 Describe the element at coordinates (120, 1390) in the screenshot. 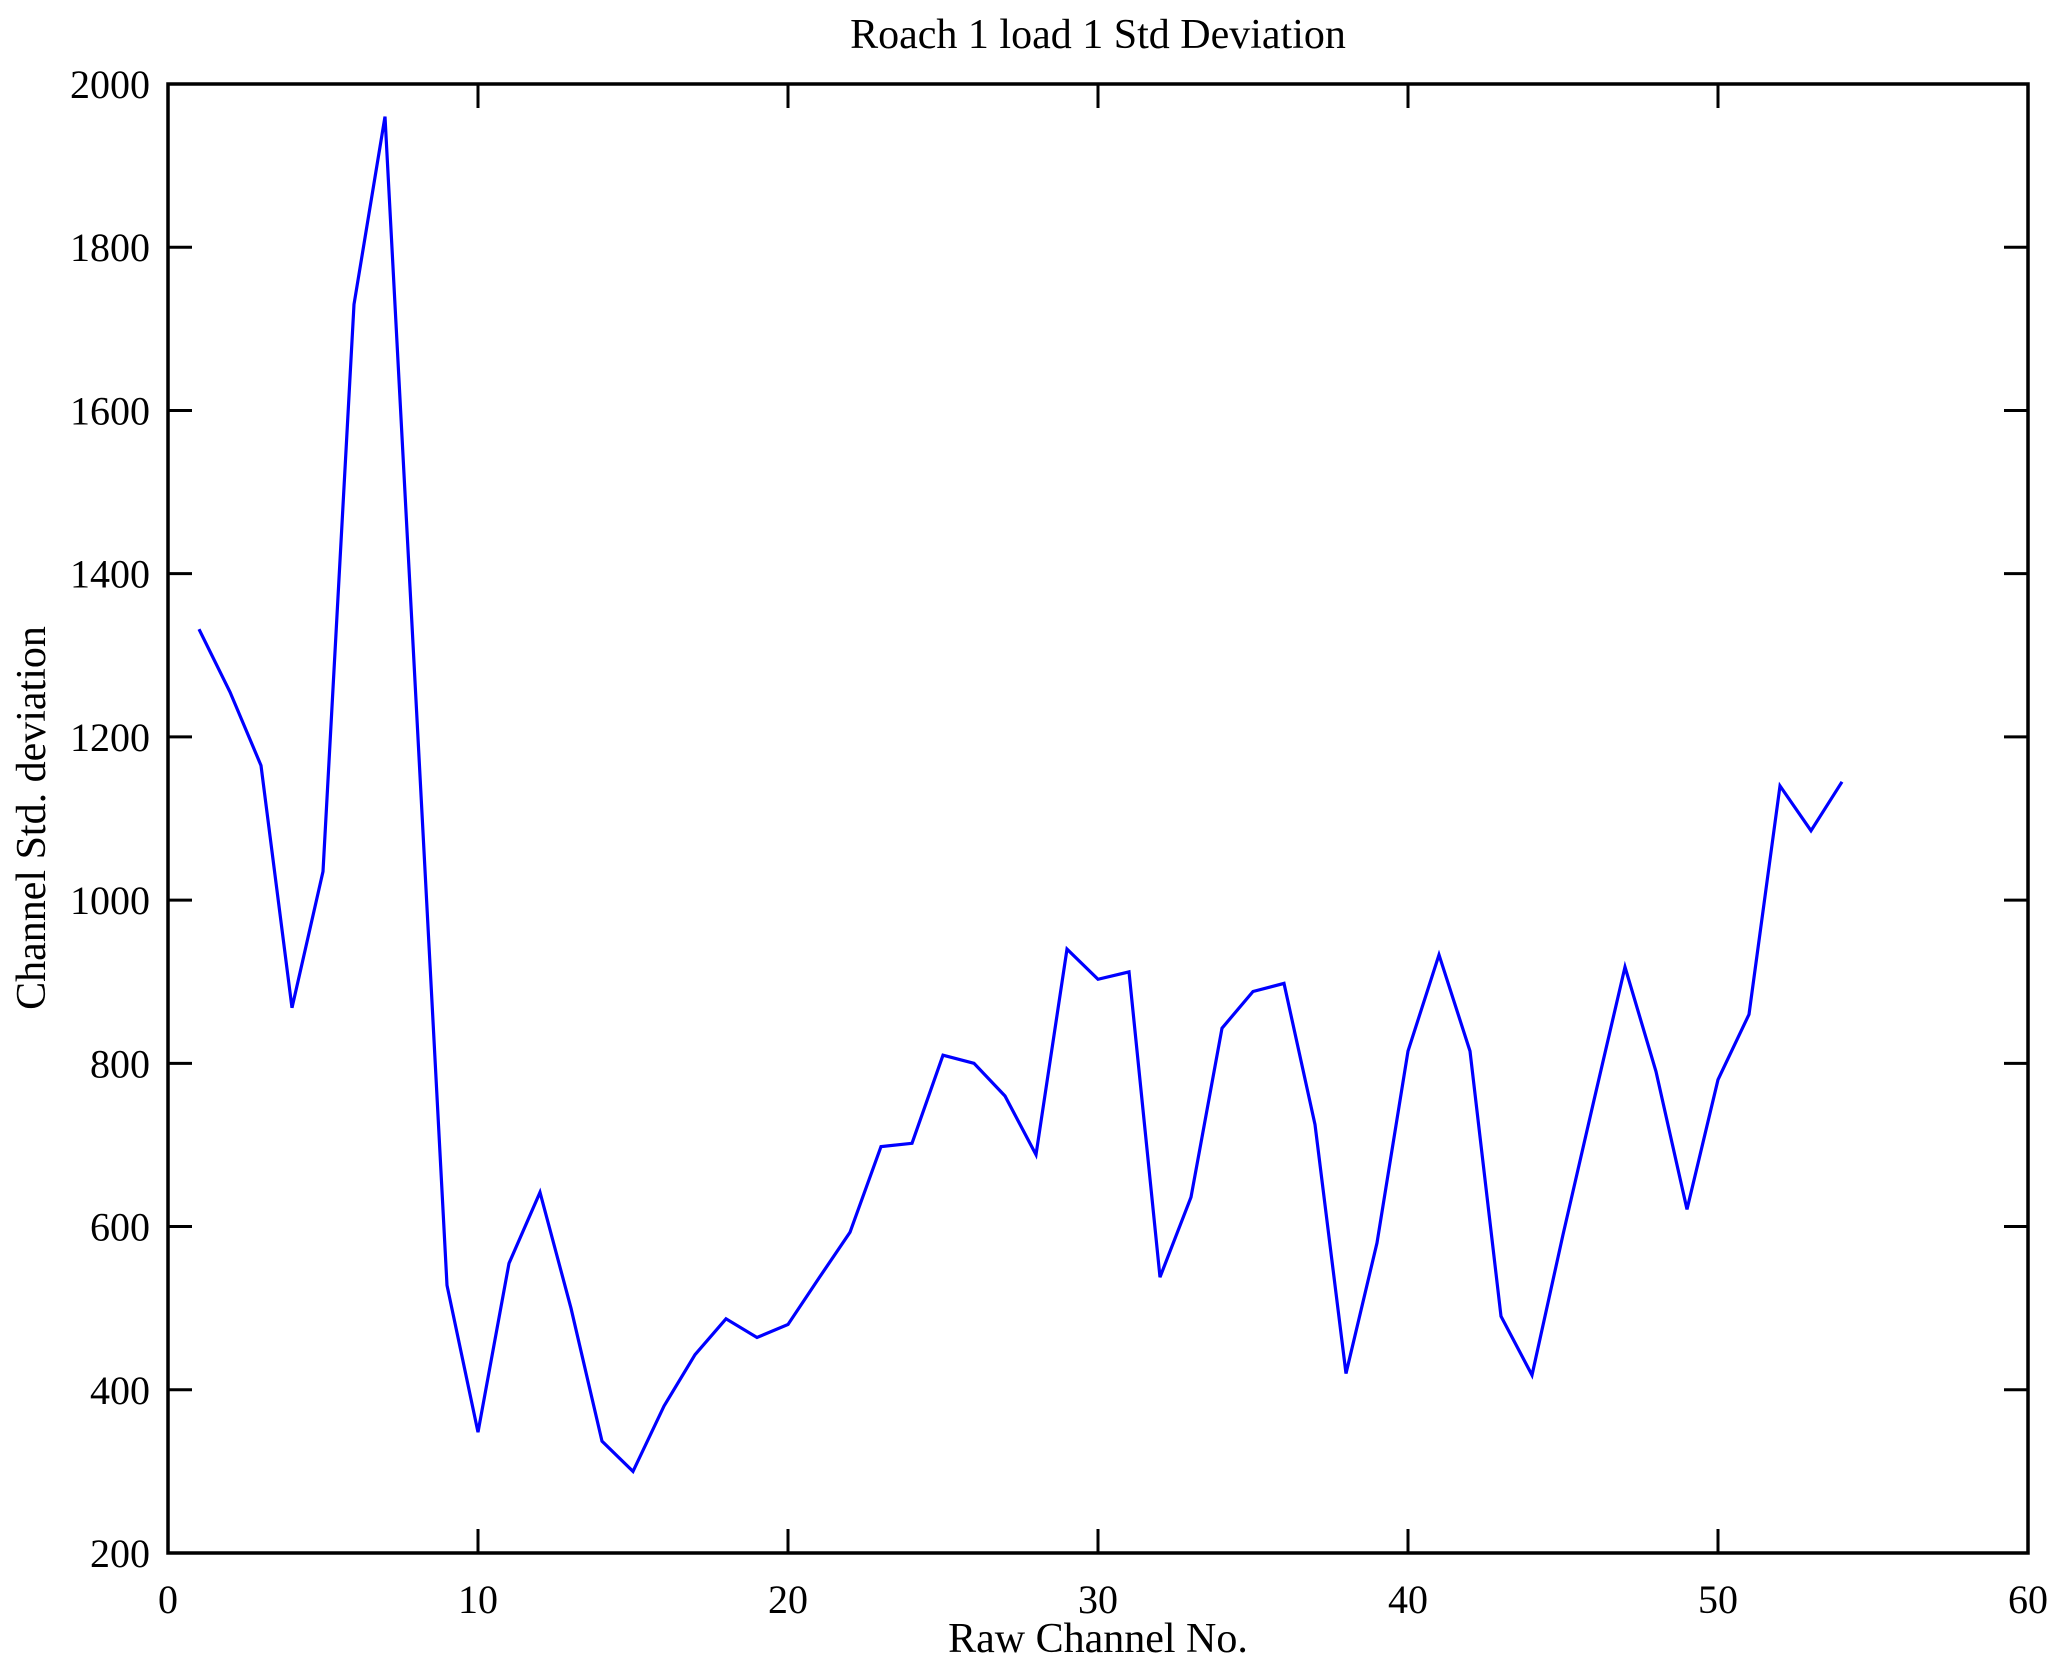

I see `y-tick-label: 400` at that location.